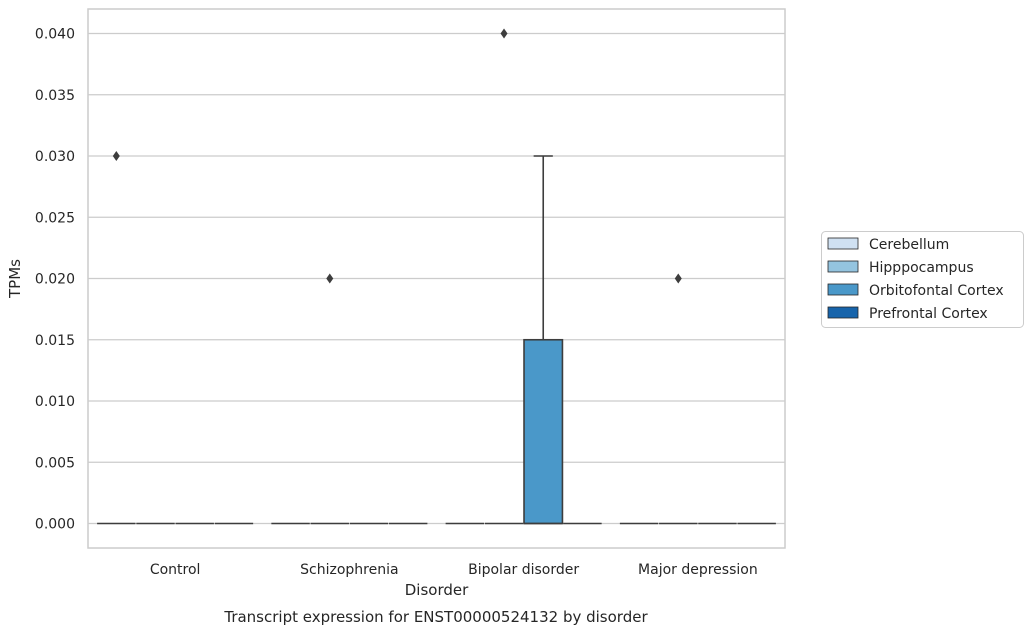 This screenshot has width=1033, height=638. I want to click on x-tick-label: Major depression, so click(698, 570).